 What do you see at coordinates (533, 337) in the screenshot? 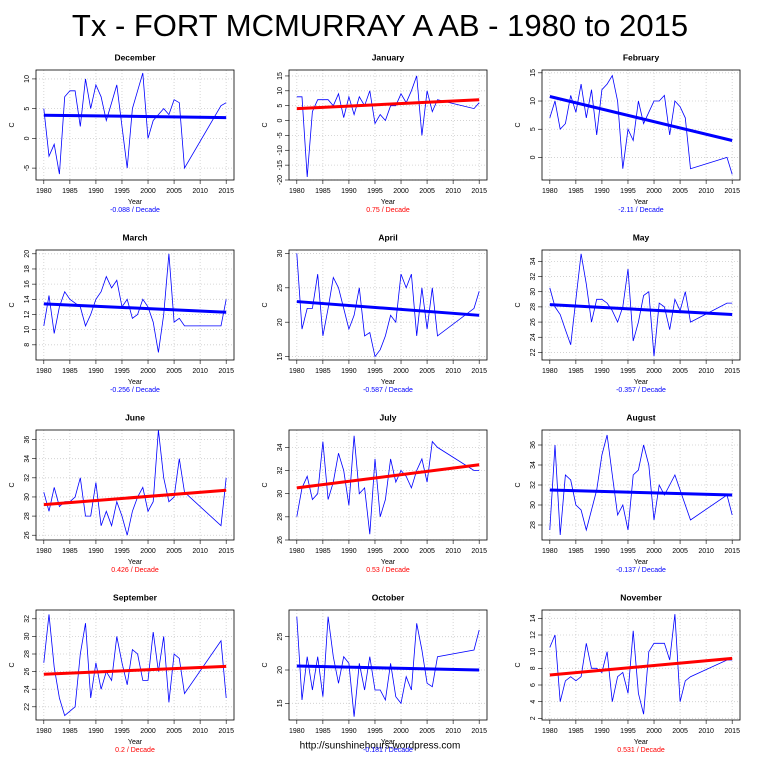
I see `y-tick-label: 24` at bounding box center [533, 337].